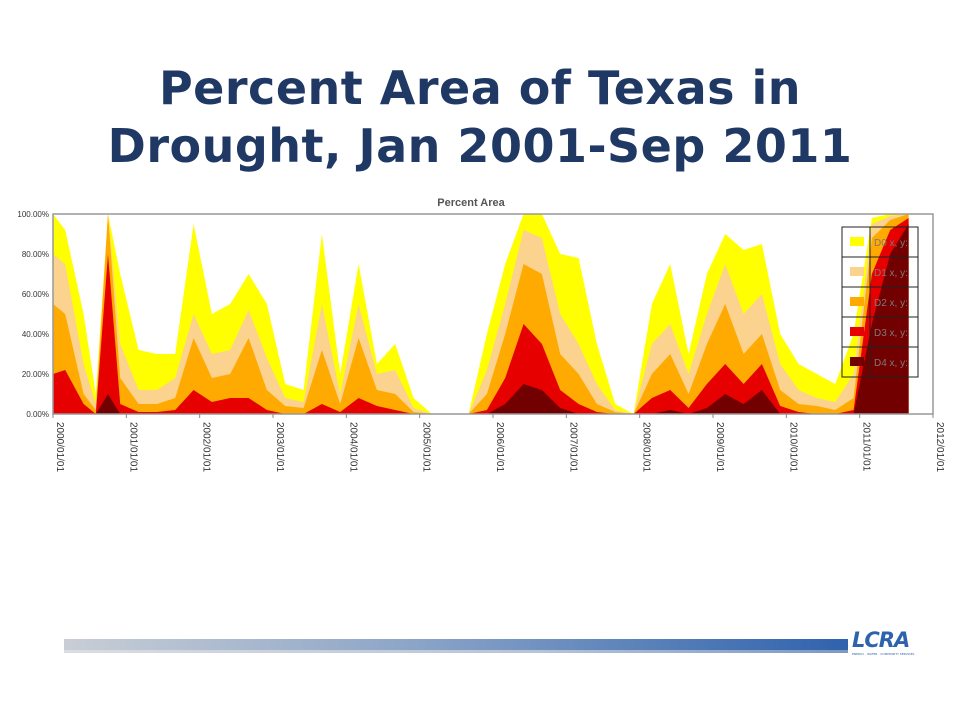  I want to click on y-tick-label: 100.00%, so click(33, 214).